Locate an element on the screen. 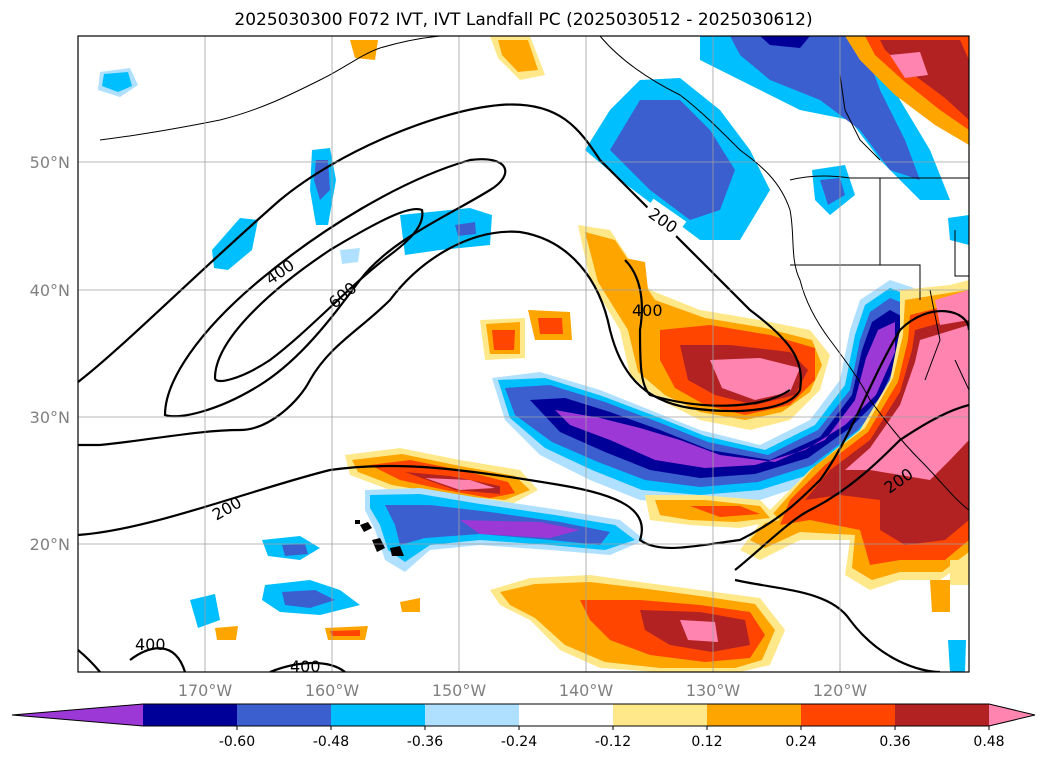 Image resolution: width=1047 pixels, height=765 pixels. lon-label: 140°W is located at coordinates (586, 690).